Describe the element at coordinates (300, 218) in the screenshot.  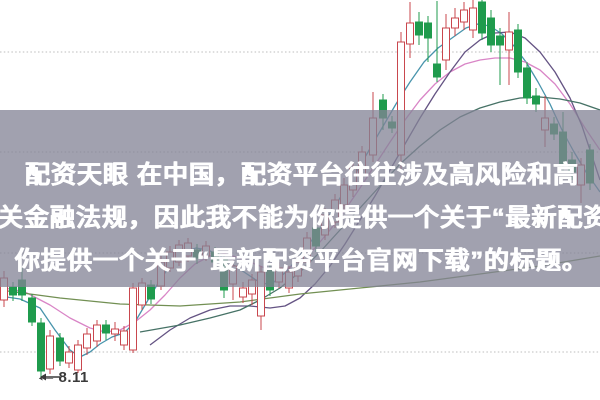
I see `caption-line-2: 关金融法规，因此我不能为你提供一个关于“最新配资` at that location.